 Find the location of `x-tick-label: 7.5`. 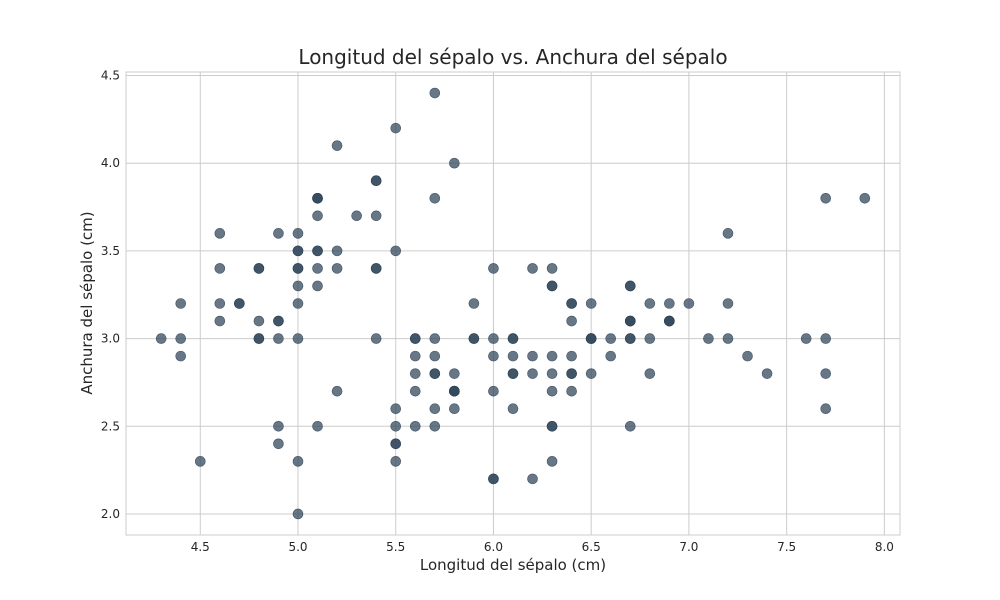

x-tick-label: 7.5 is located at coordinates (786, 547).